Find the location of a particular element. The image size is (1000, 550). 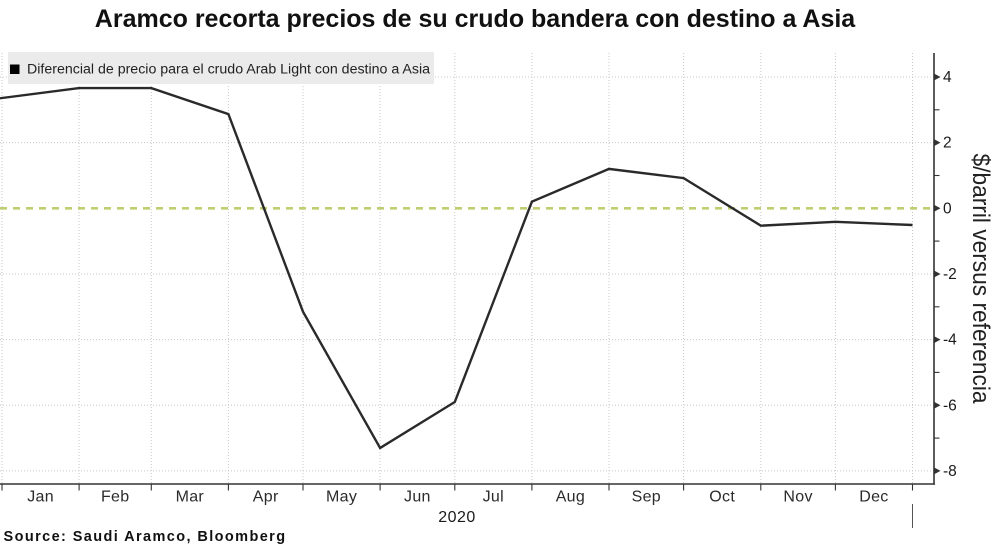

svg-text: May is located at coordinates (341, 497).